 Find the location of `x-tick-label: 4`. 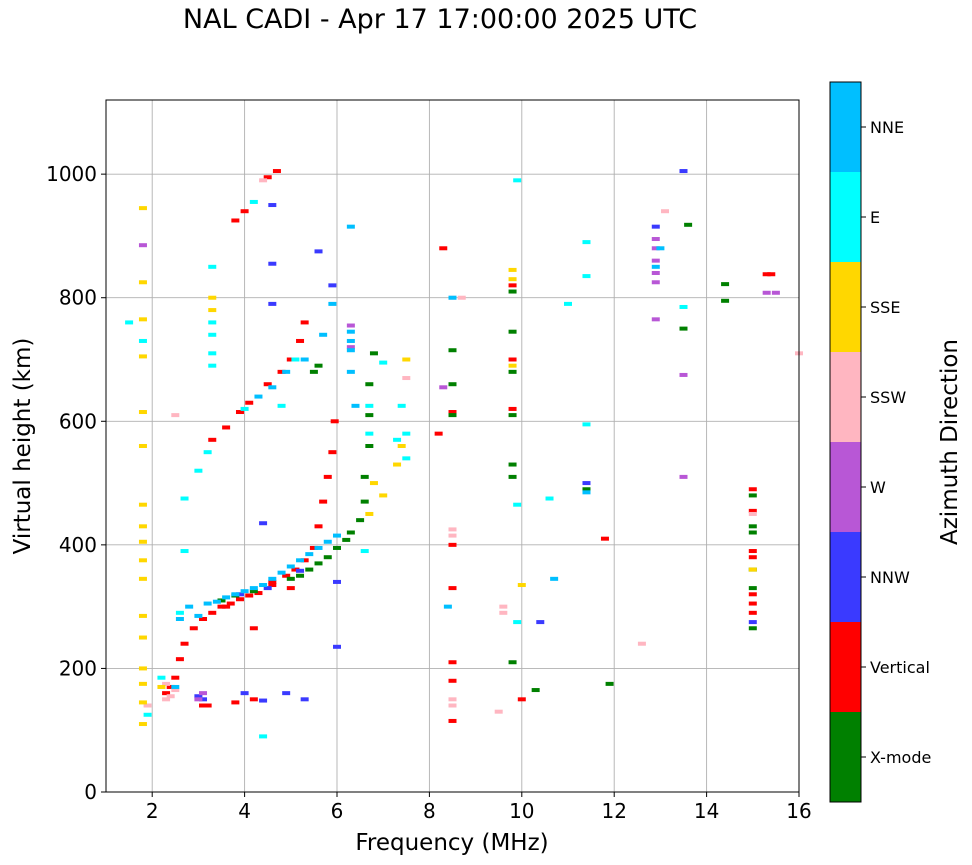

x-tick-label: 4 is located at coordinates (244, 811).